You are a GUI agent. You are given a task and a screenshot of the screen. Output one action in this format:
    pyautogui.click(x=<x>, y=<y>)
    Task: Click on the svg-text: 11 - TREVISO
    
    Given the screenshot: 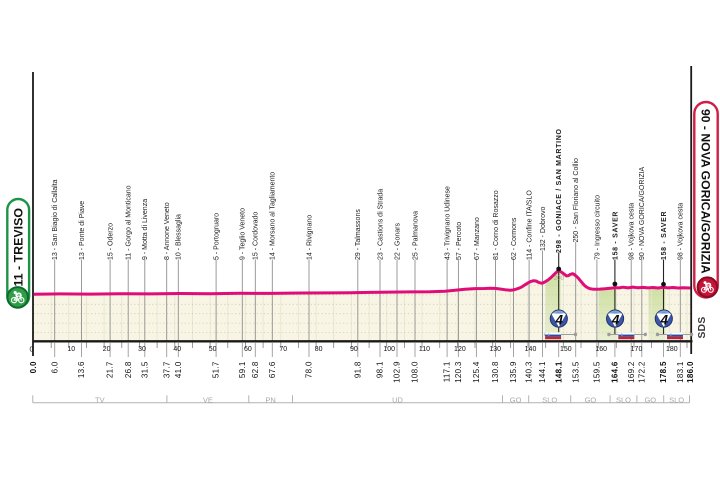 What is the action you would take?
    pyautogui.click(x=19, y=247)
    